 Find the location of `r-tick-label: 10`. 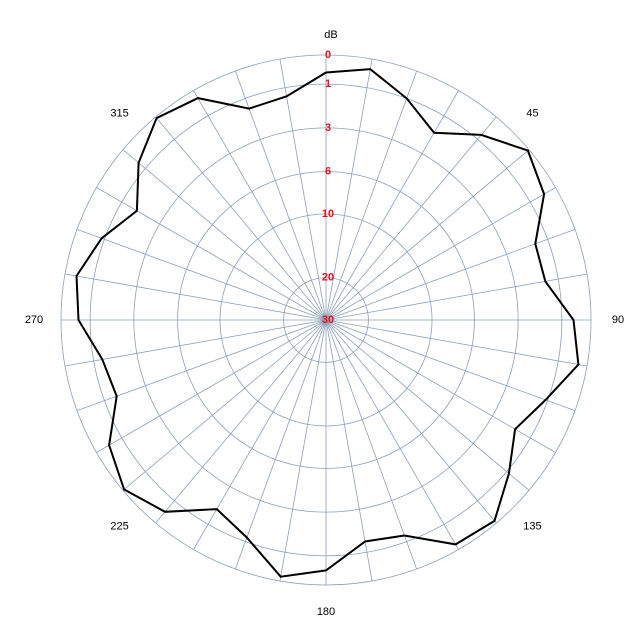

r-tick-label: 10 is located at coordinates (328, 214).